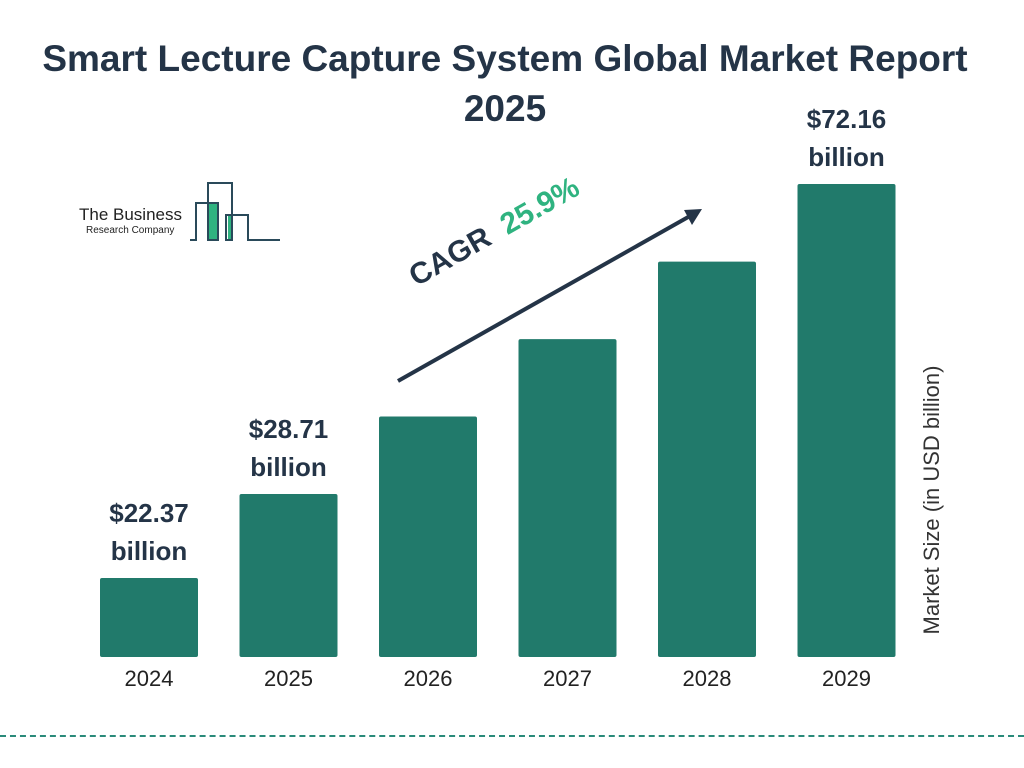 The width and height of the screenshot is (1024, 768). What do you see at coordinates (567, 678) in the screenshot?
I see `x-tick-label: 2027` at bounding box center [567, 678].